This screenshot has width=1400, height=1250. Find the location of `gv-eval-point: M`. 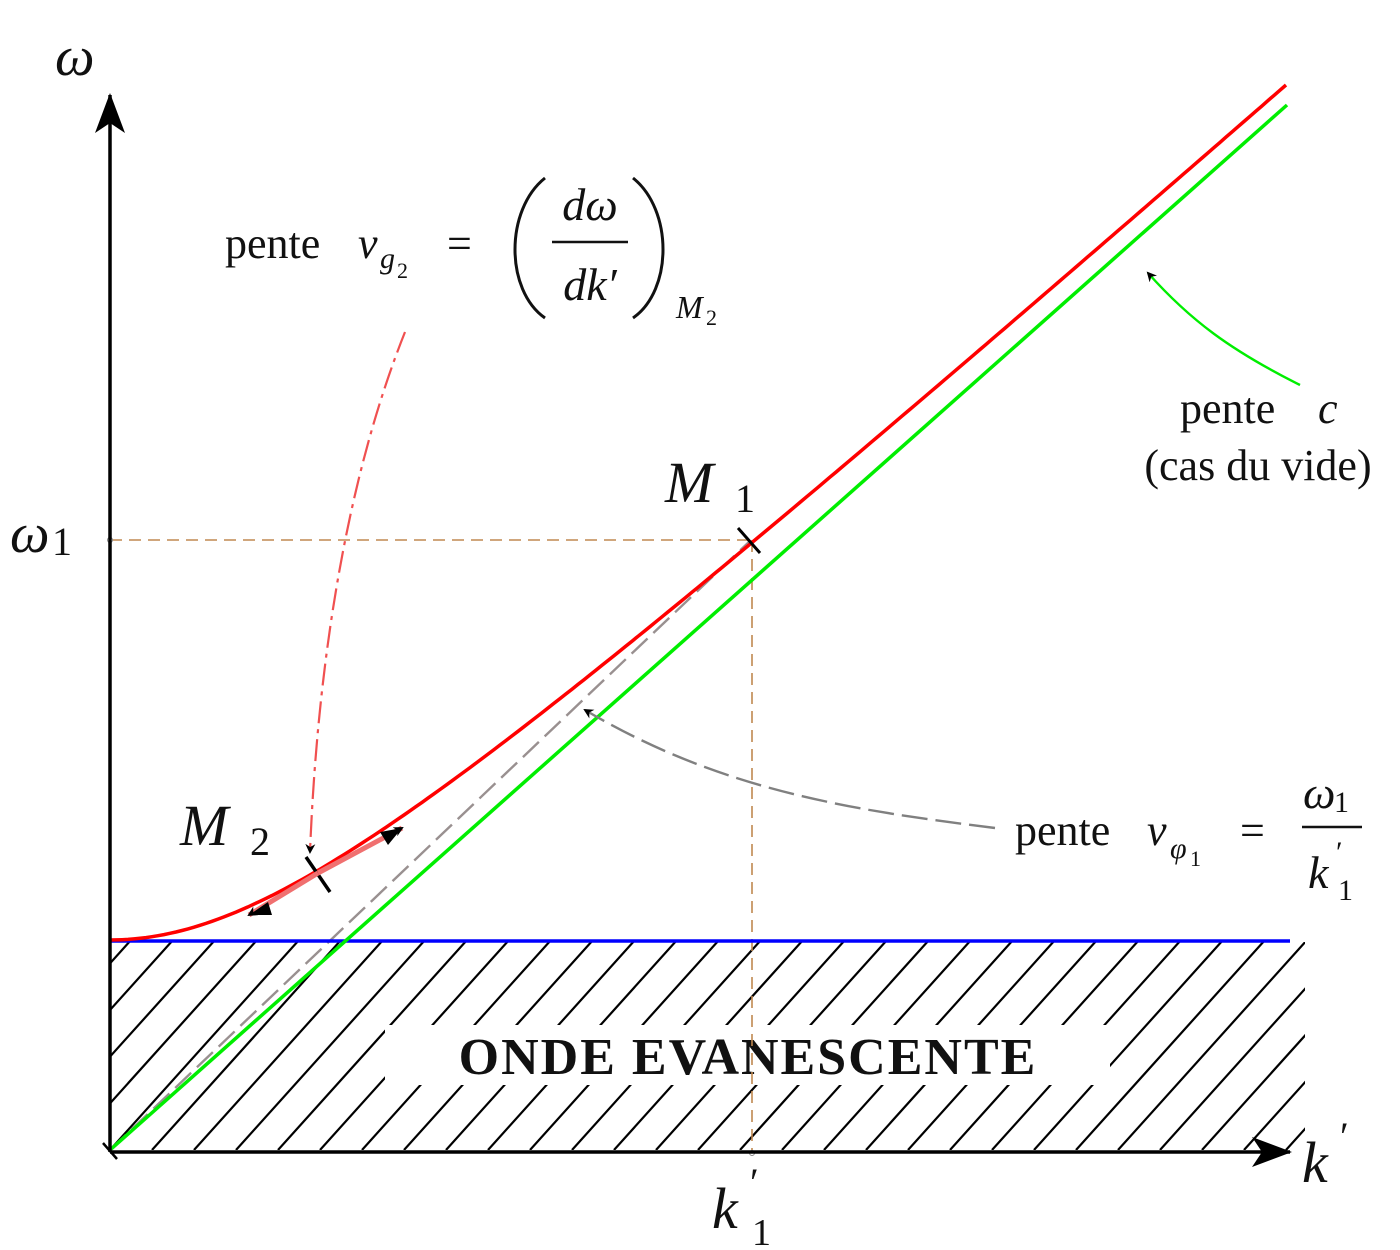

gv-eval-point: M is located at coordinates (690, 307).